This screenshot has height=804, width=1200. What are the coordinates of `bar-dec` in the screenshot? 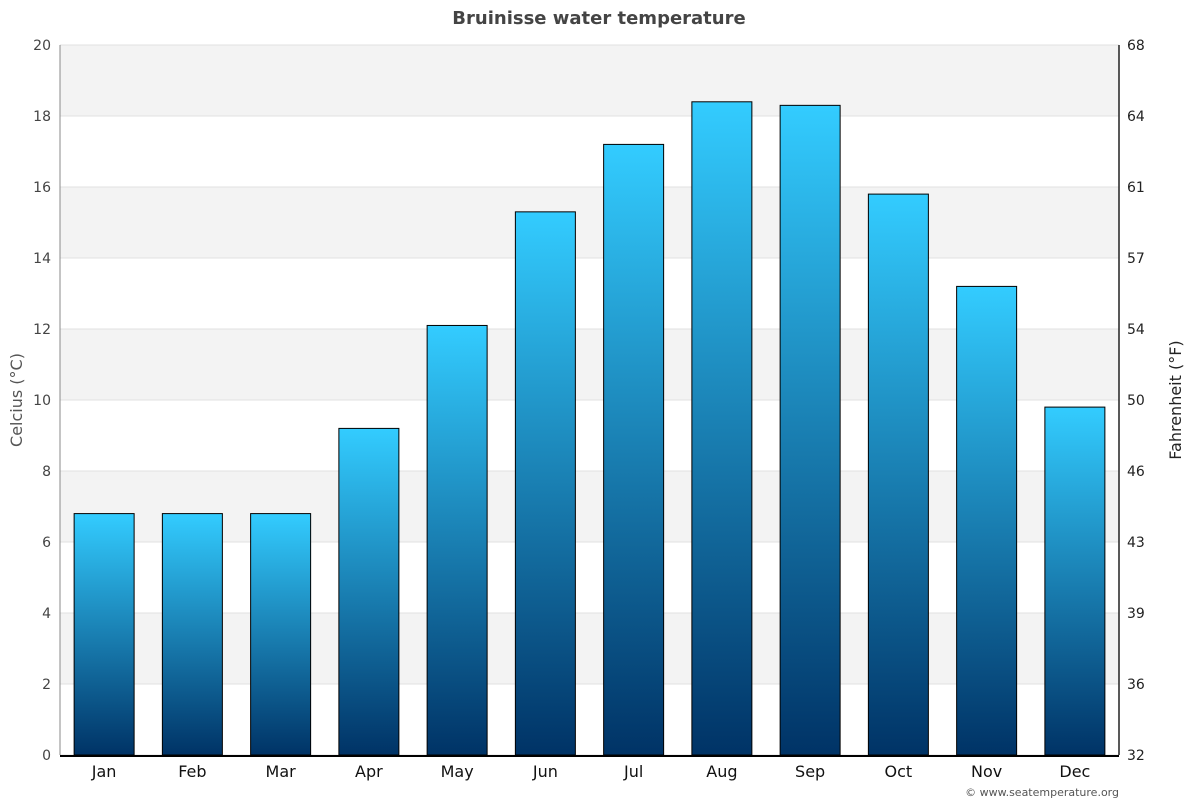 It's located at (1075, 581).